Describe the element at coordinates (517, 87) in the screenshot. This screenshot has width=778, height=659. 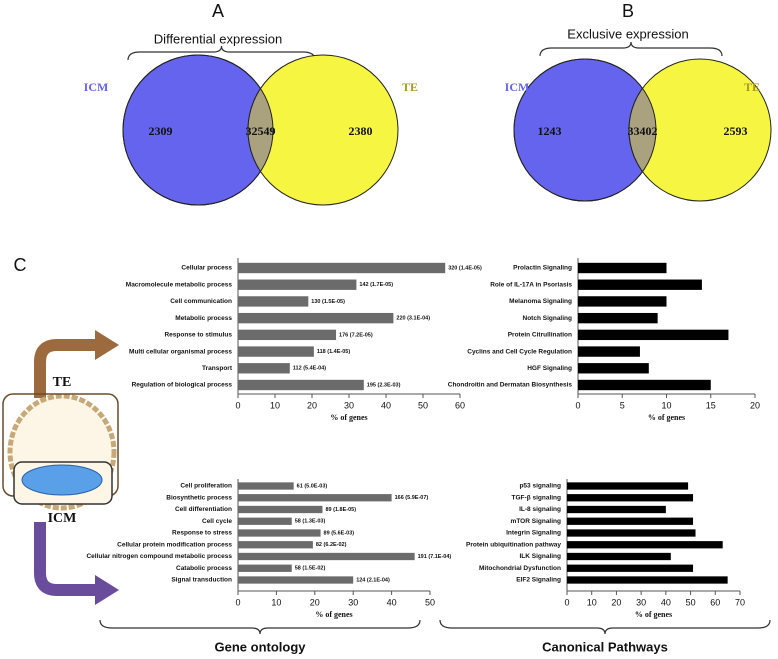
I see `set-label: ICM` at that location.